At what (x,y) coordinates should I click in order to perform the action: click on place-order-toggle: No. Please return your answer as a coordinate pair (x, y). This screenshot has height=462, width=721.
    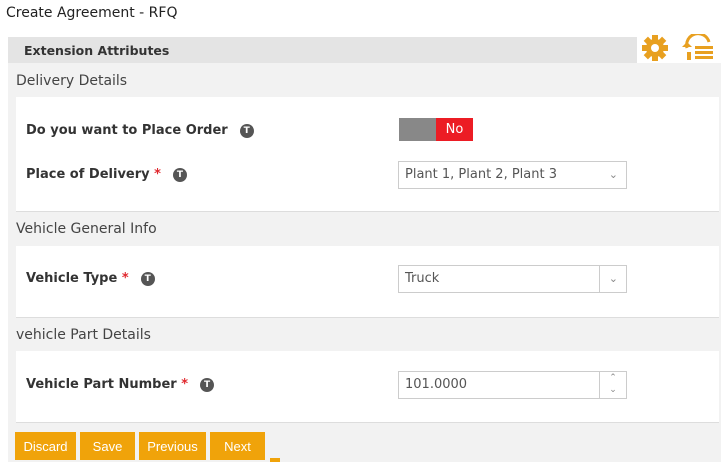
    Looking at the image, I should click on (436, 129).